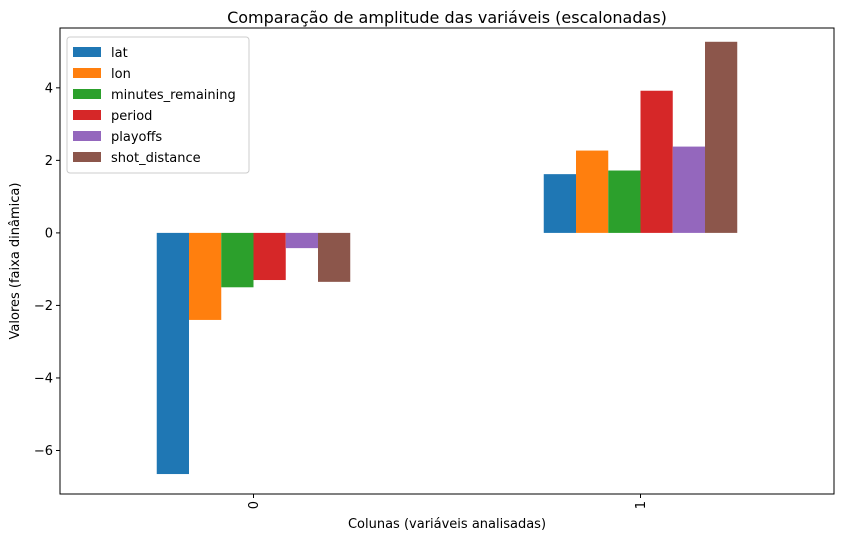 Image resolution: width=844 pixels, height=546 pixels. Describe the element at coordinates (15, 261) in the screenshot. I see `y-axis-label: Valores (faixa dinâmica)` at that location.